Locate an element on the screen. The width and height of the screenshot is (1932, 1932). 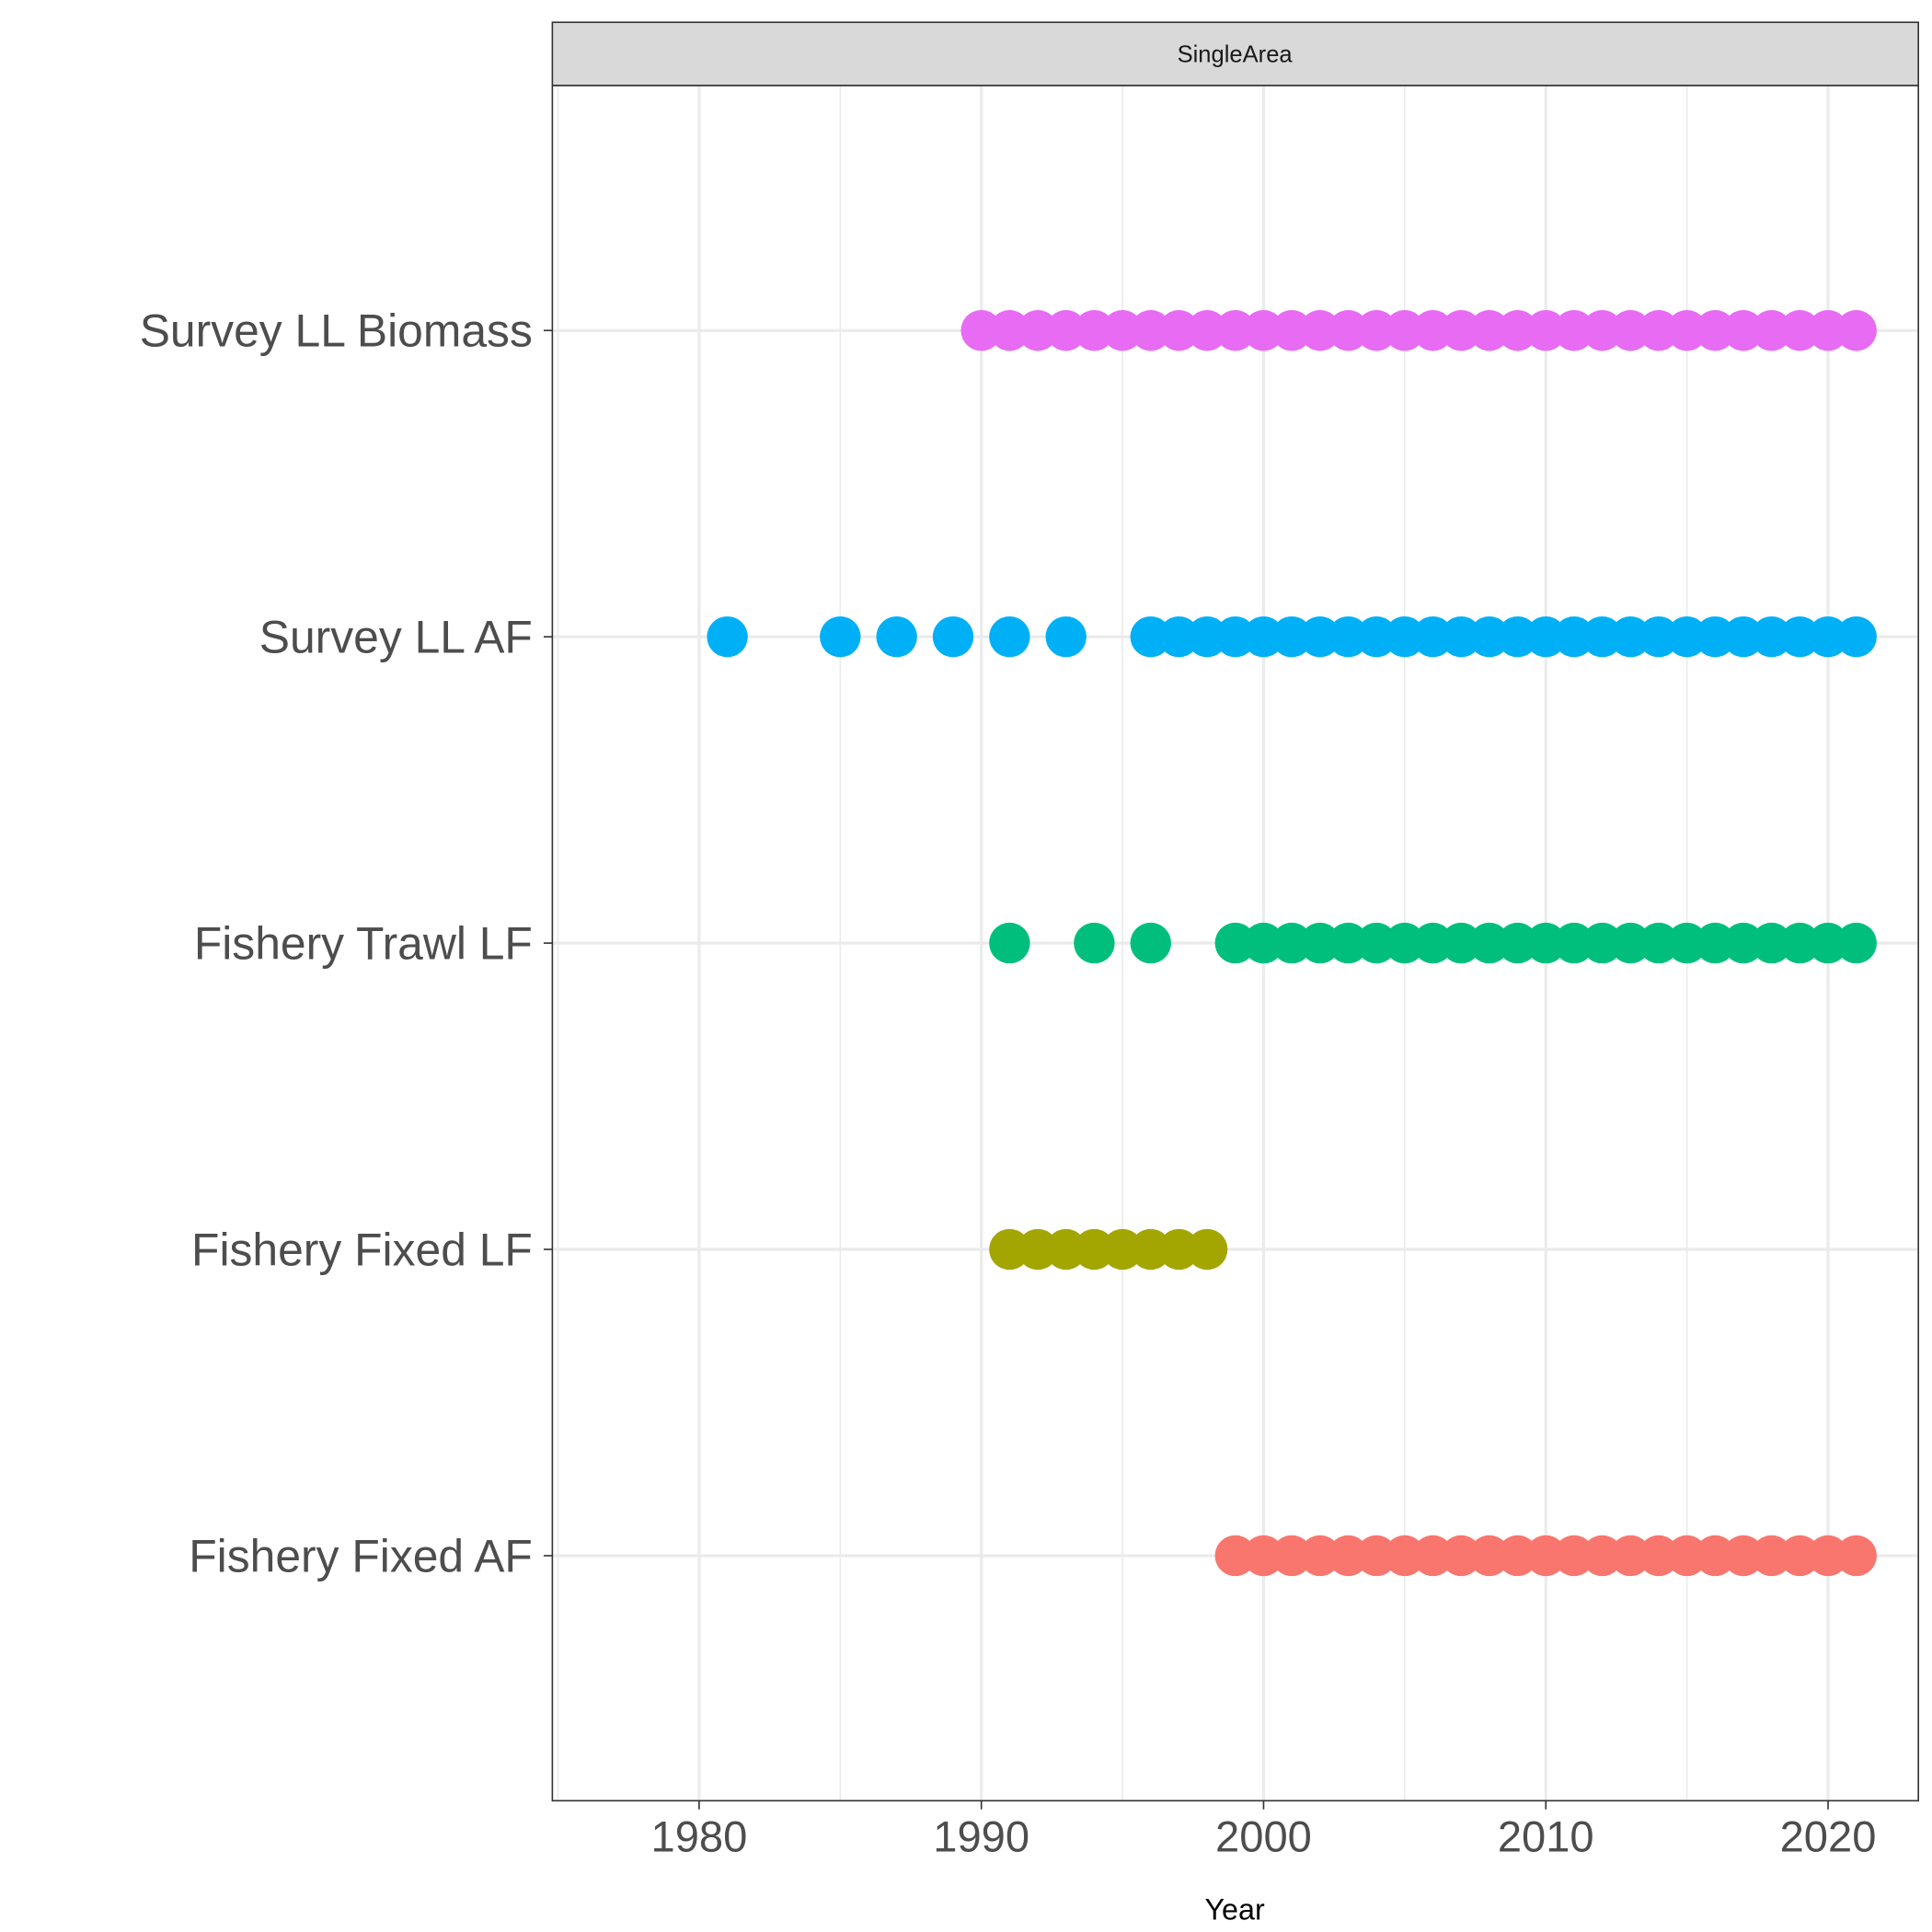
y-tick-label: Fishery Fixed AF is located at coordinates (361, 1555).